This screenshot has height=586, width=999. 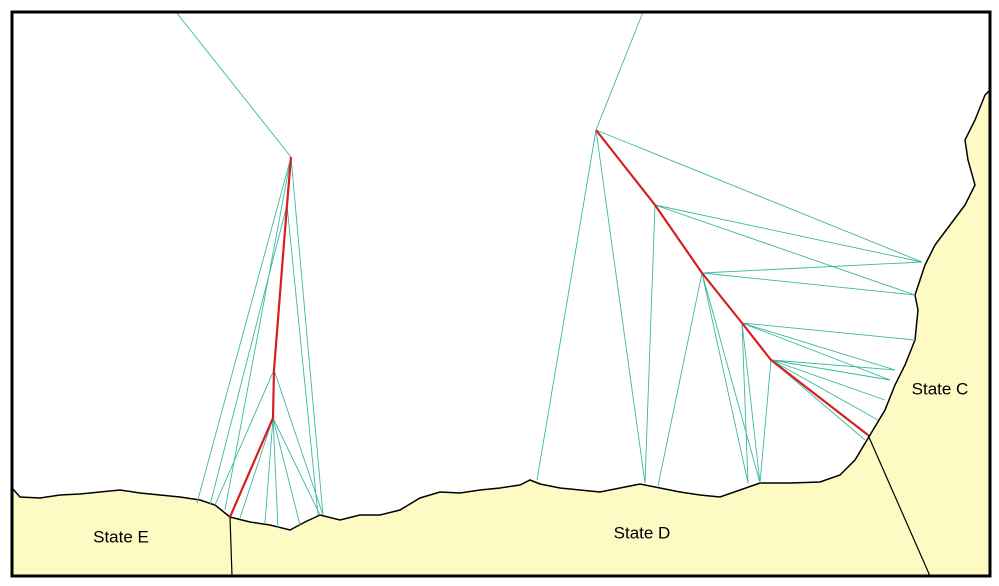 What do you see at coordinates (121, 536) in the screenshot?
I see `state-label: State E` at bounding box center [121, 536].